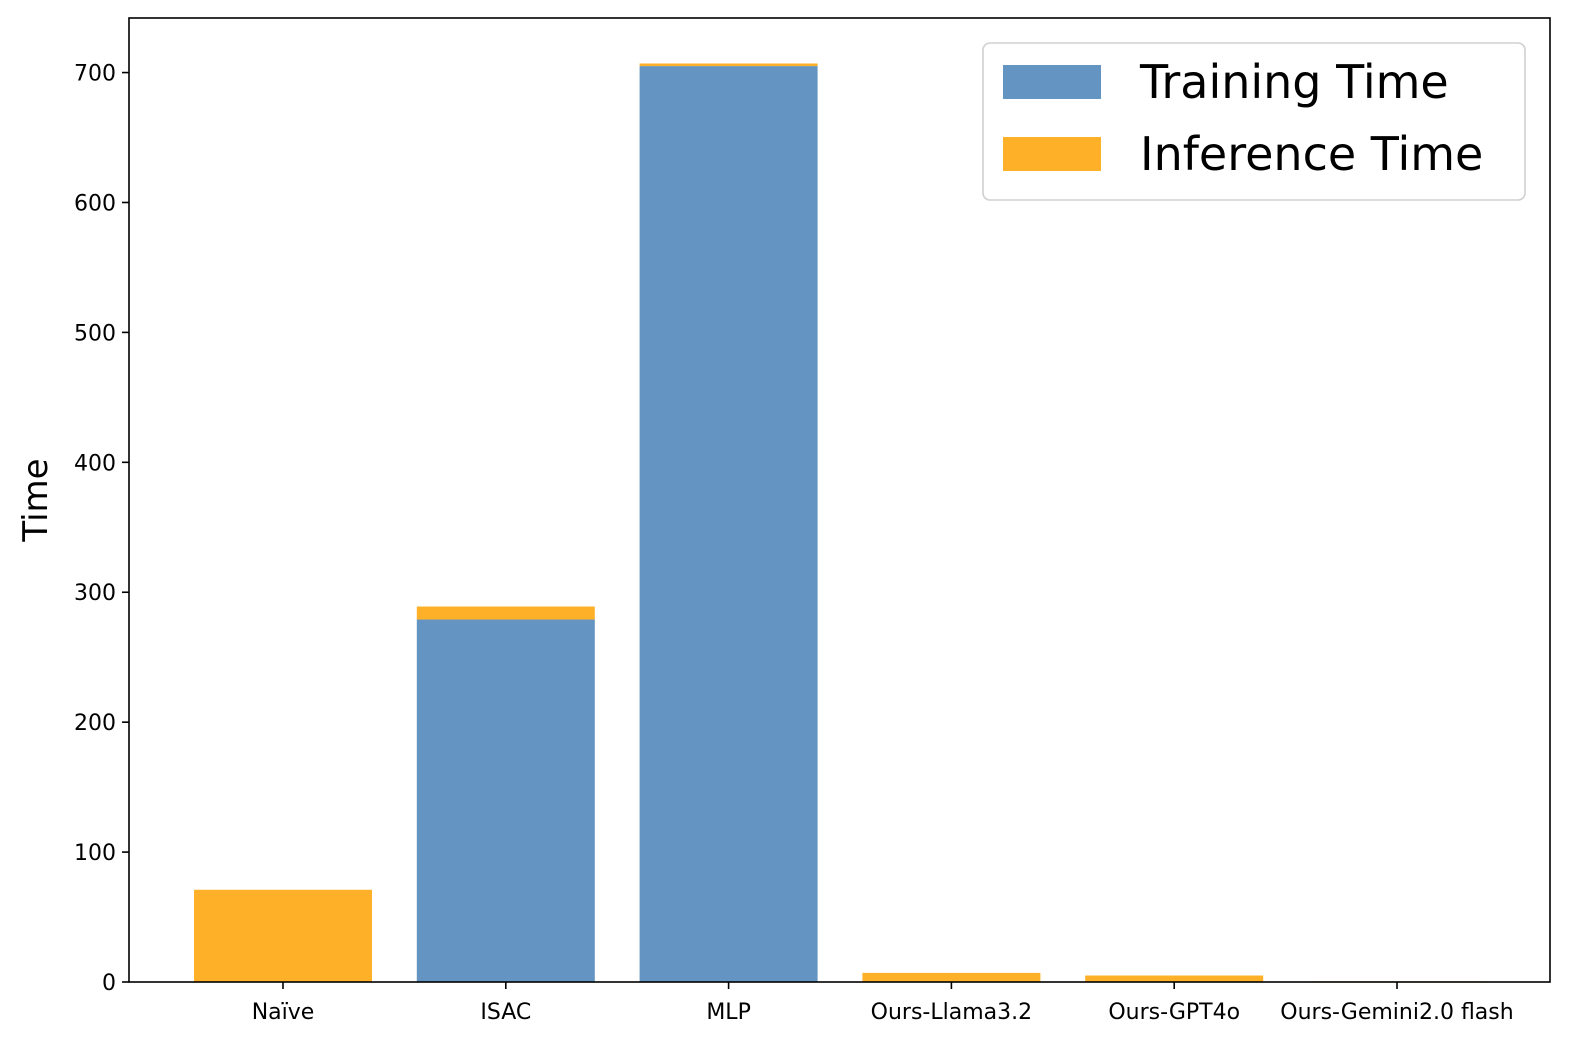 The height and width of the screenshot is (1050, 1578). I want to click on y-tick-label: 200, so click(95, 723).